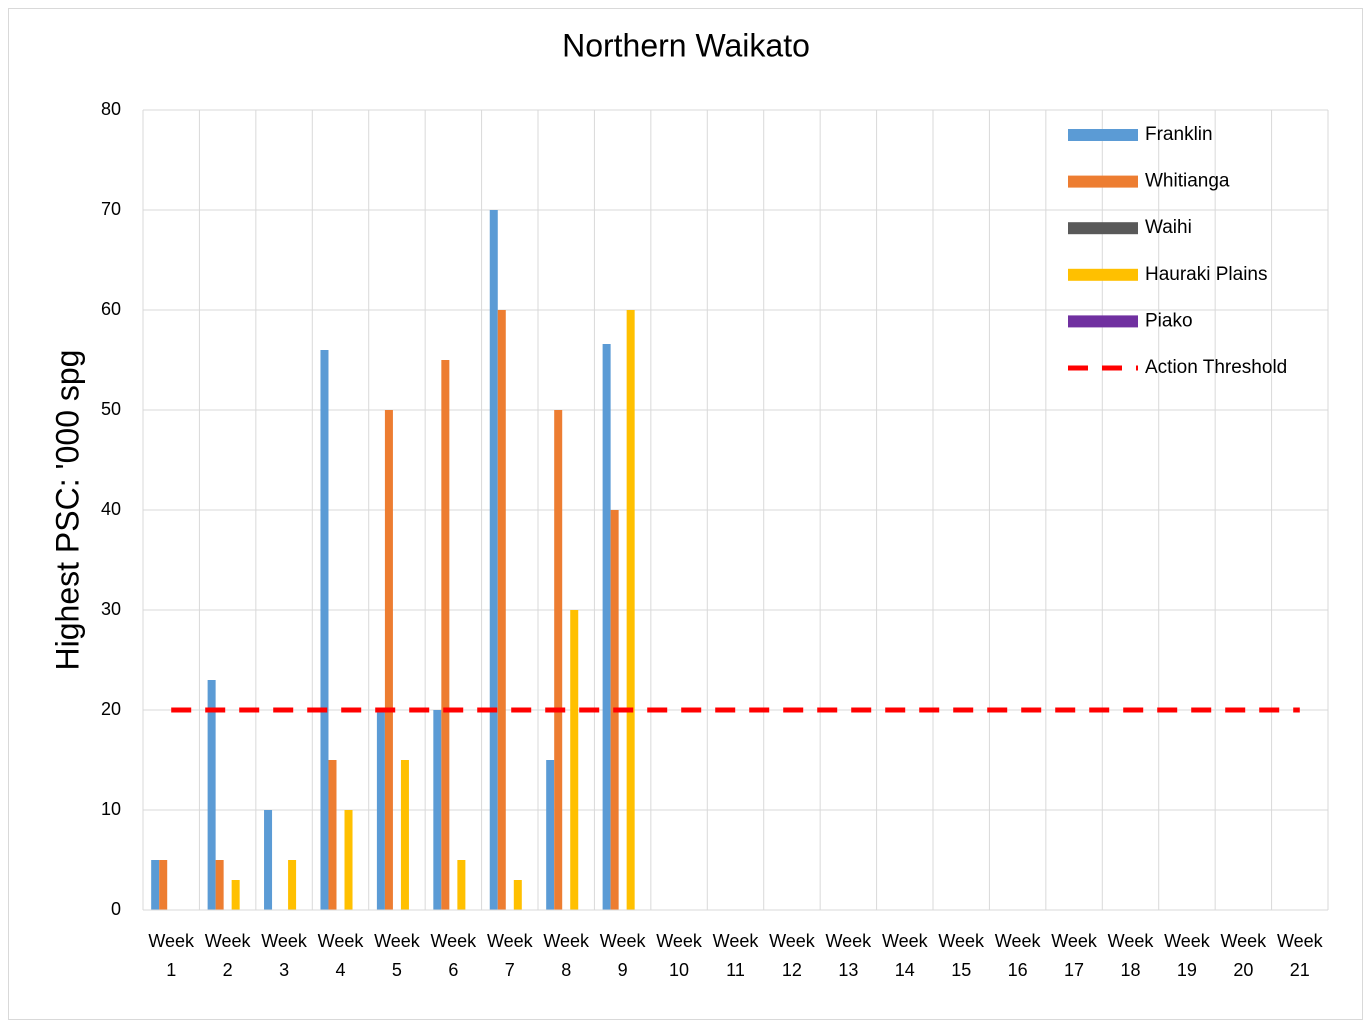 This screenshot has width=1371, height=1028. Describe the element at coordinates (1074, 955) in the screenshot. I see `x-tick-label: Week 17` at that location.